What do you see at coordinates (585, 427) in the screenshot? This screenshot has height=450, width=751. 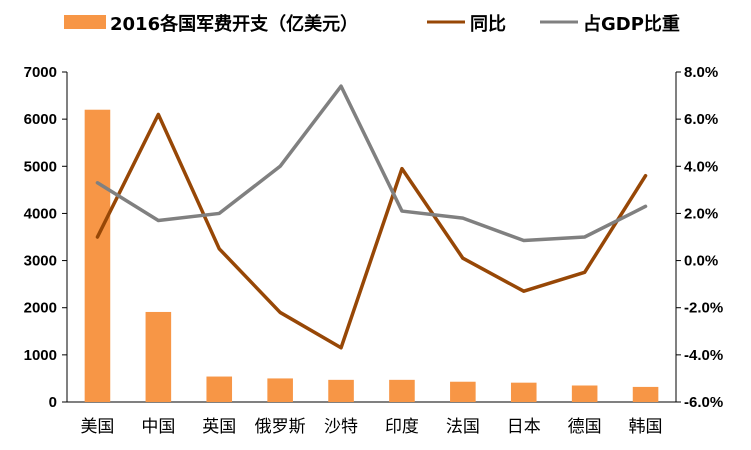 I see `category-label: 德国` at bounding box center [585, 427].